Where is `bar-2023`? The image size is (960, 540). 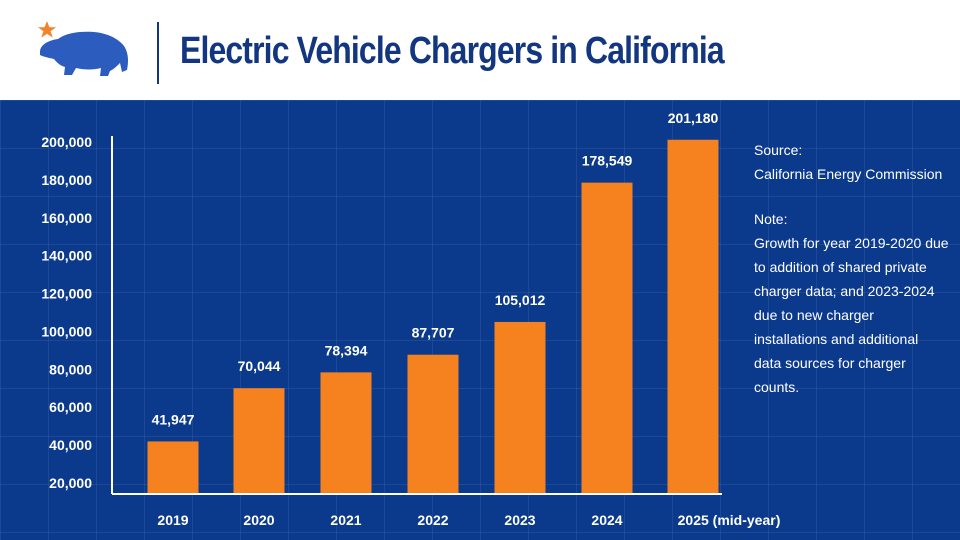
bar-2023 is located at coordinates (520, 407).